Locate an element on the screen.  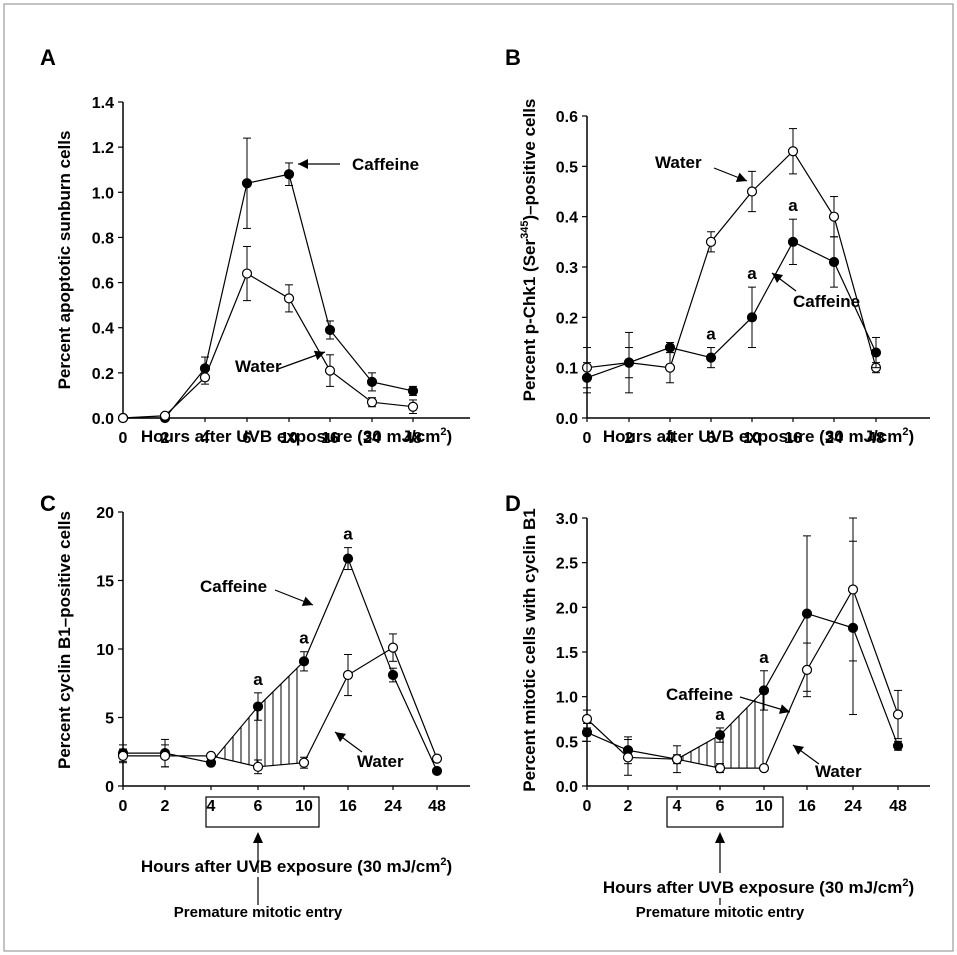
panel-letter: B is located at coordinates (513, 57).